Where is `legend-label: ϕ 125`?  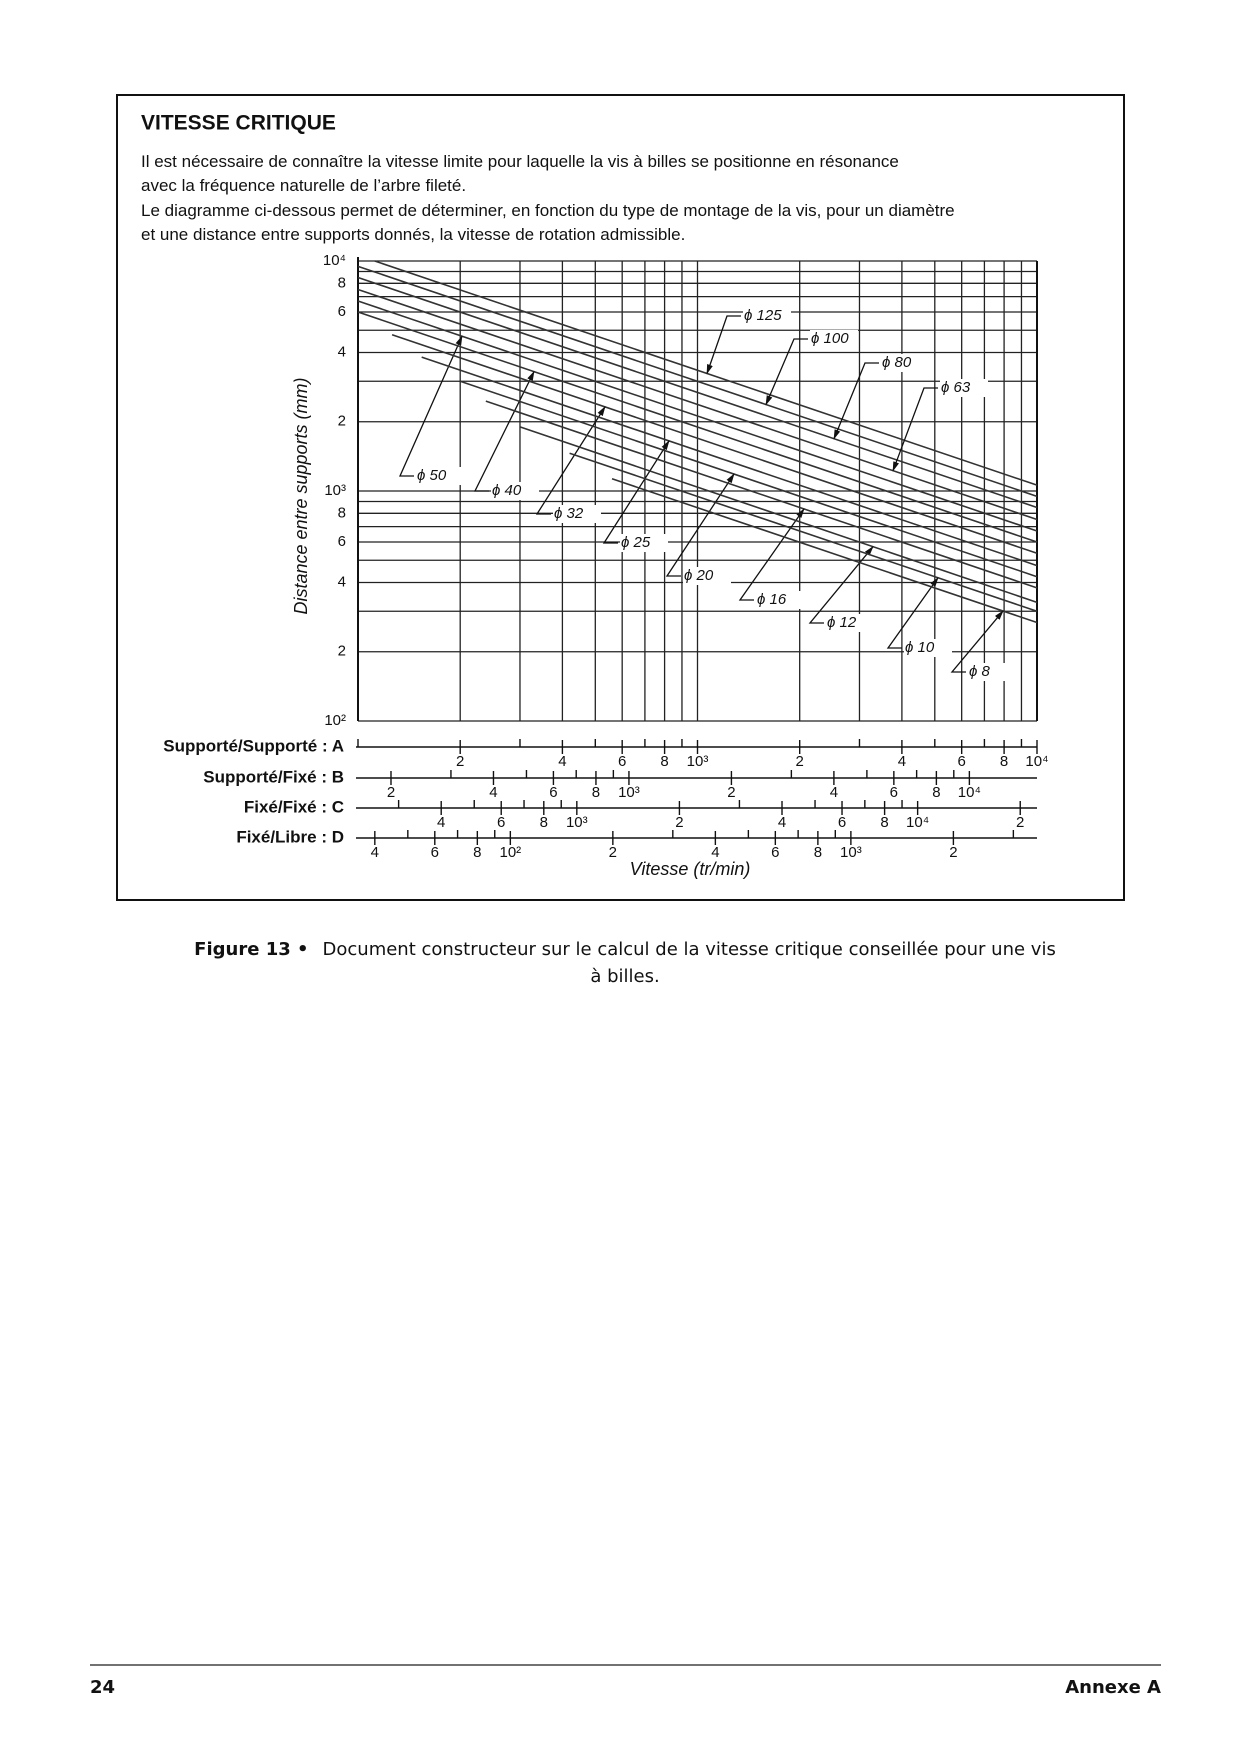 legend-label: ϕ 125 is located at coordinates (763, 315).